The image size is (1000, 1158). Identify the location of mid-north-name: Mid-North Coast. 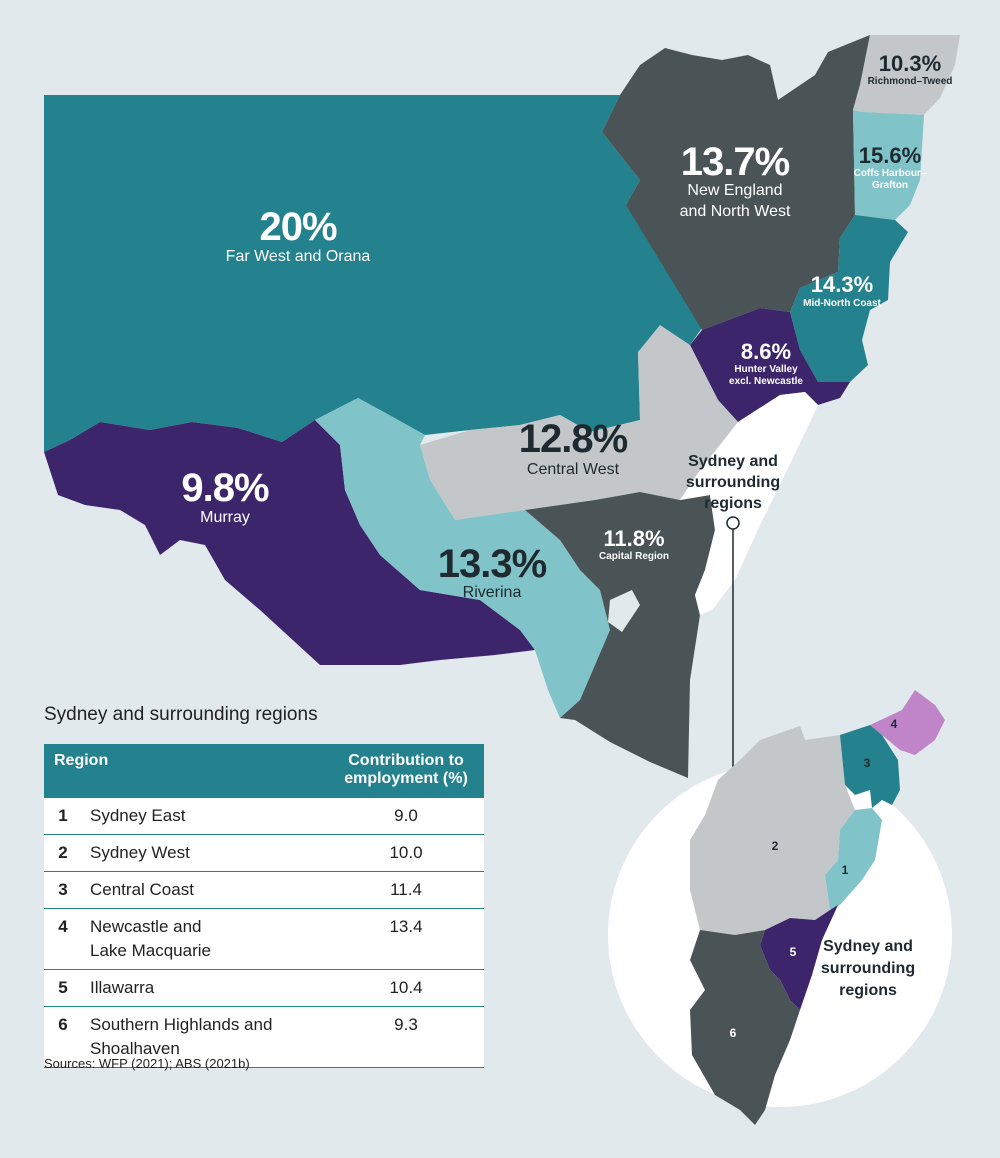
(842, 303).